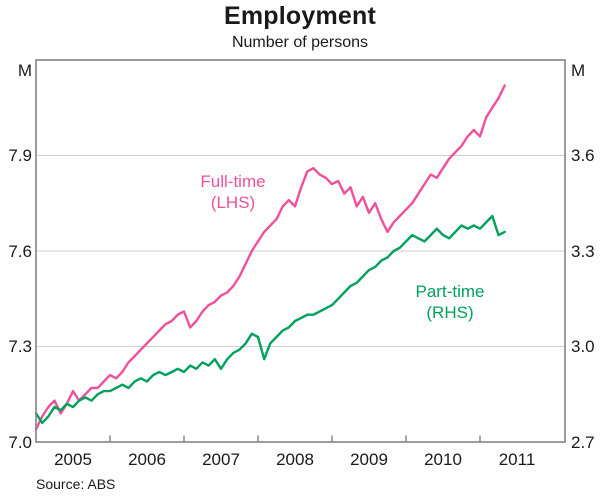  What do you see at coordinates (583, 442) in the screenshot?
I see `right-axis-tick-label: 2.7` at bounding box center [583, 442].